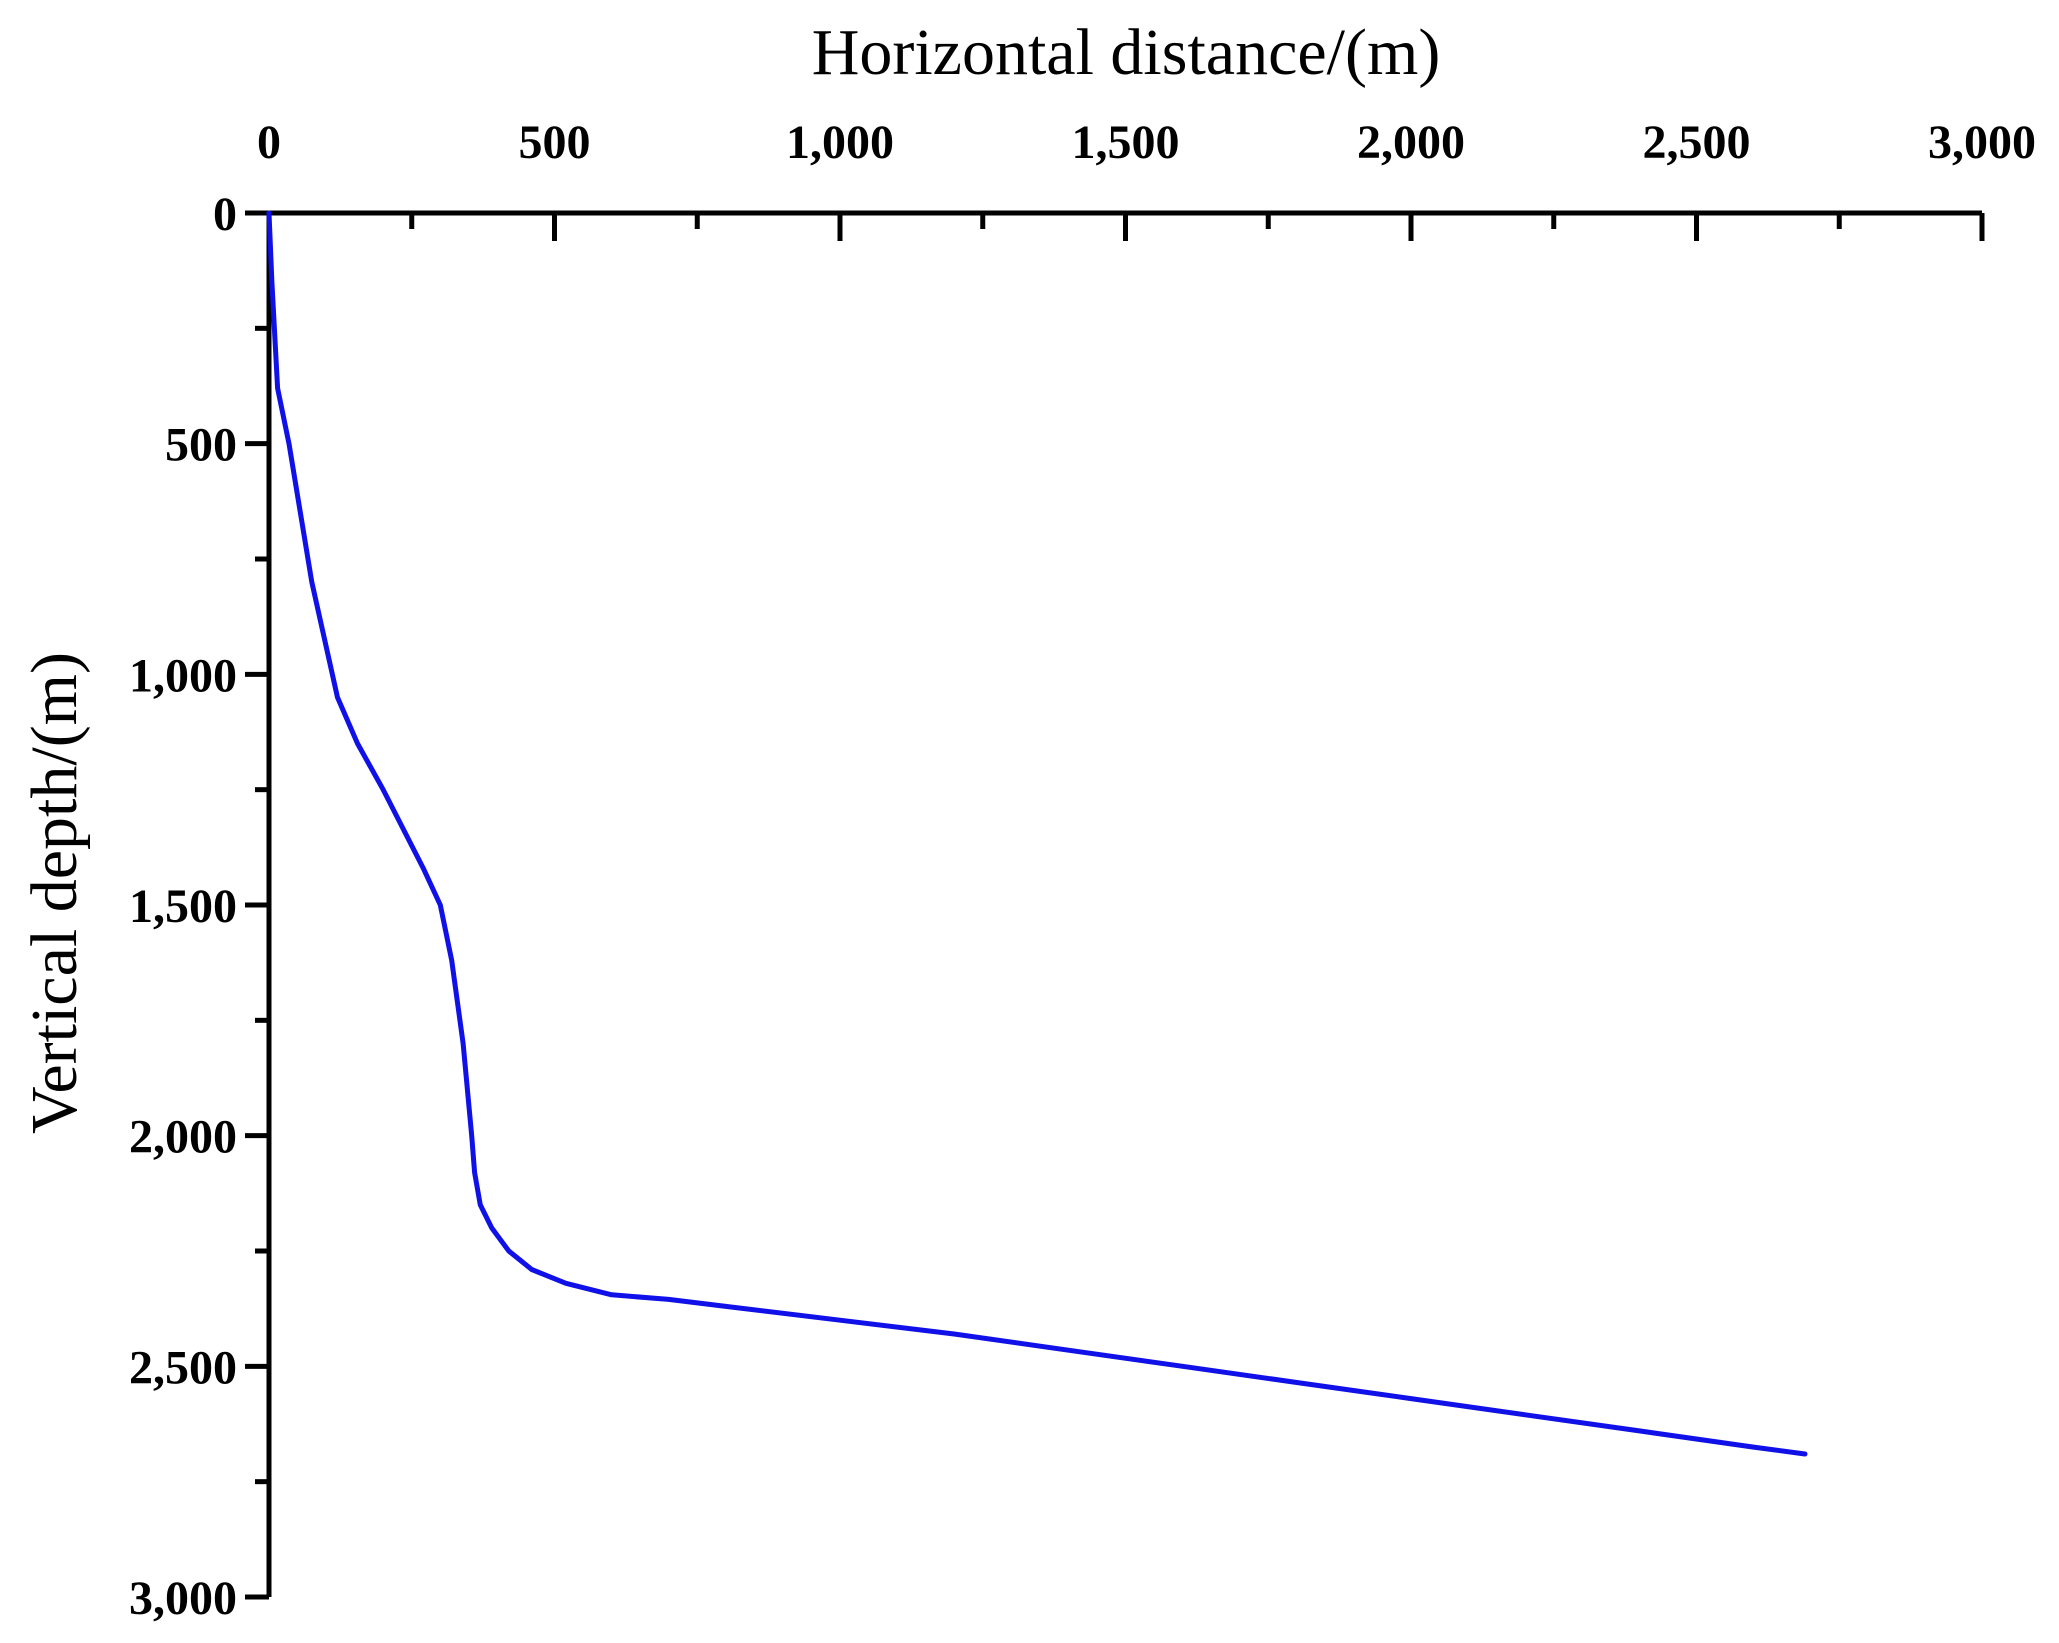 The width and height of the screenshot is (2059, 1643). I want to click on x-axis-title: Horizontal distance/(m), so click(1126, 52).